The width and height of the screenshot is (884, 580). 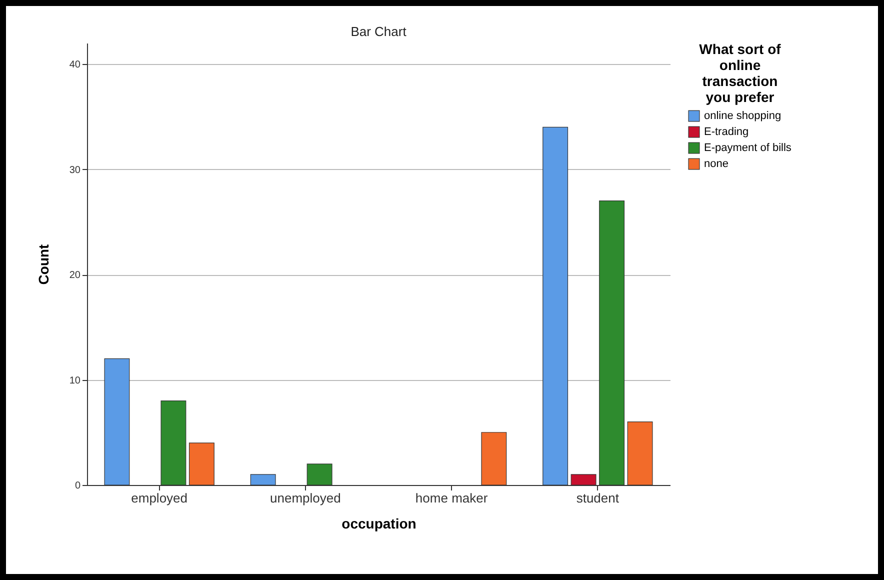 I want to click on x-tick-label: home maker, so click(x=451, y=498).